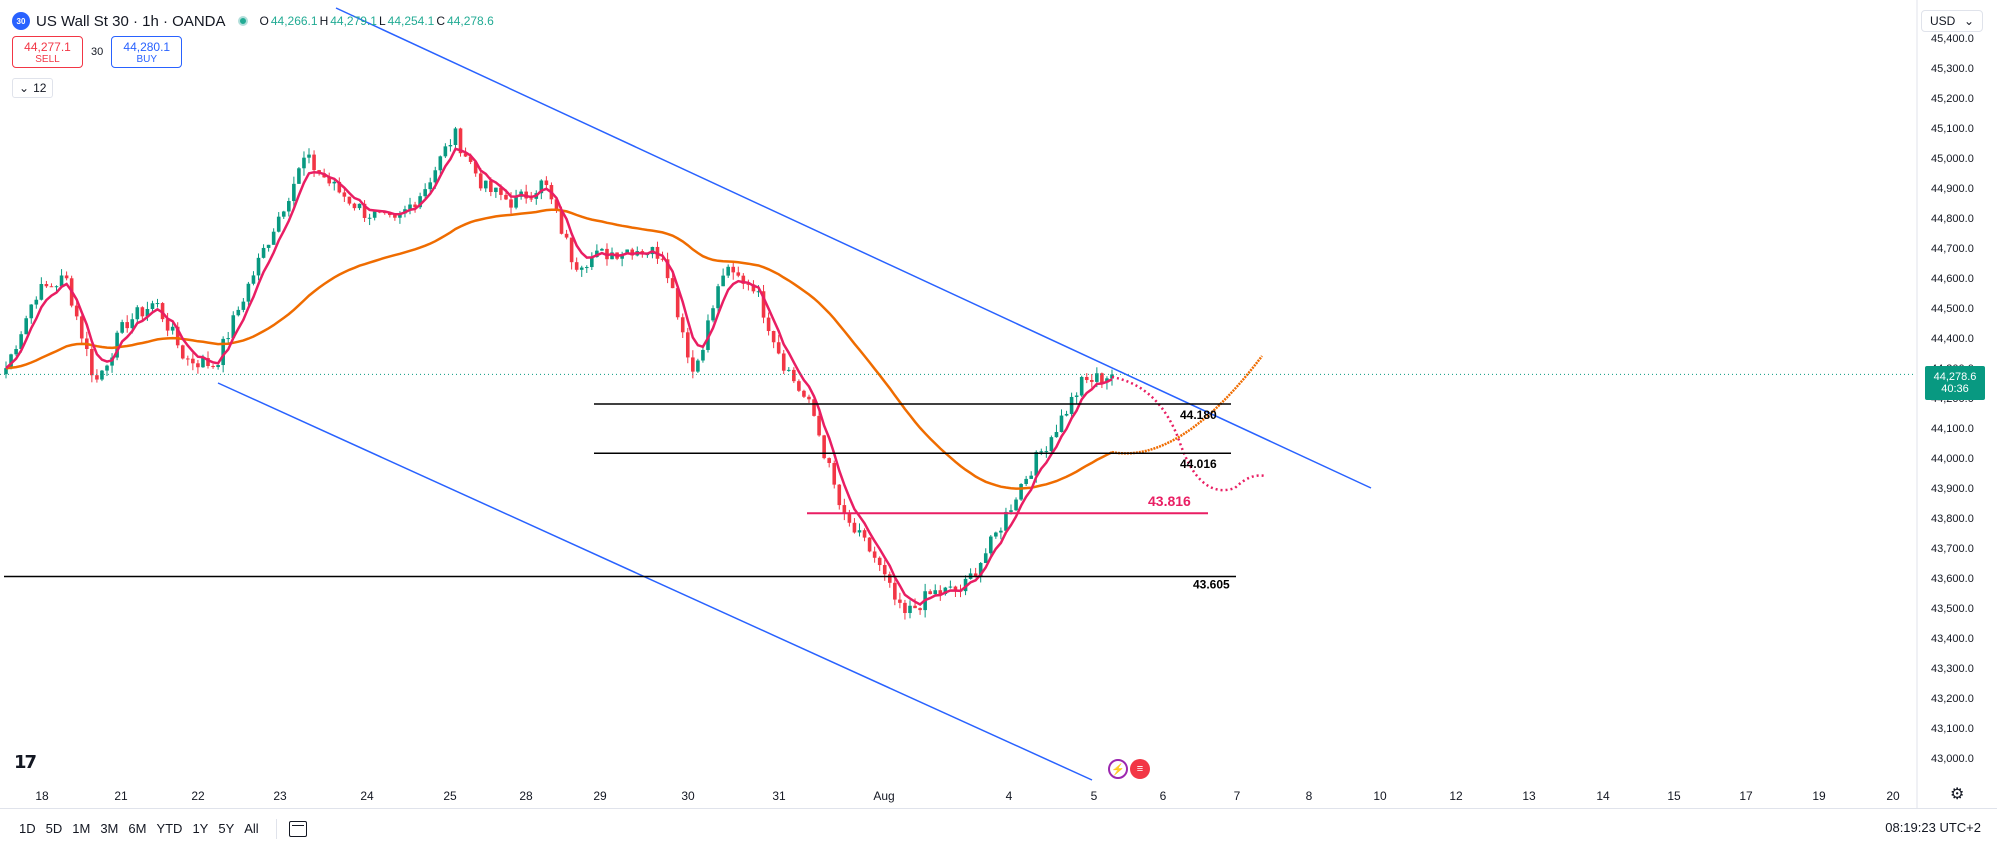  I want to click on gear-icon: ⚙, so click(1957, 794).